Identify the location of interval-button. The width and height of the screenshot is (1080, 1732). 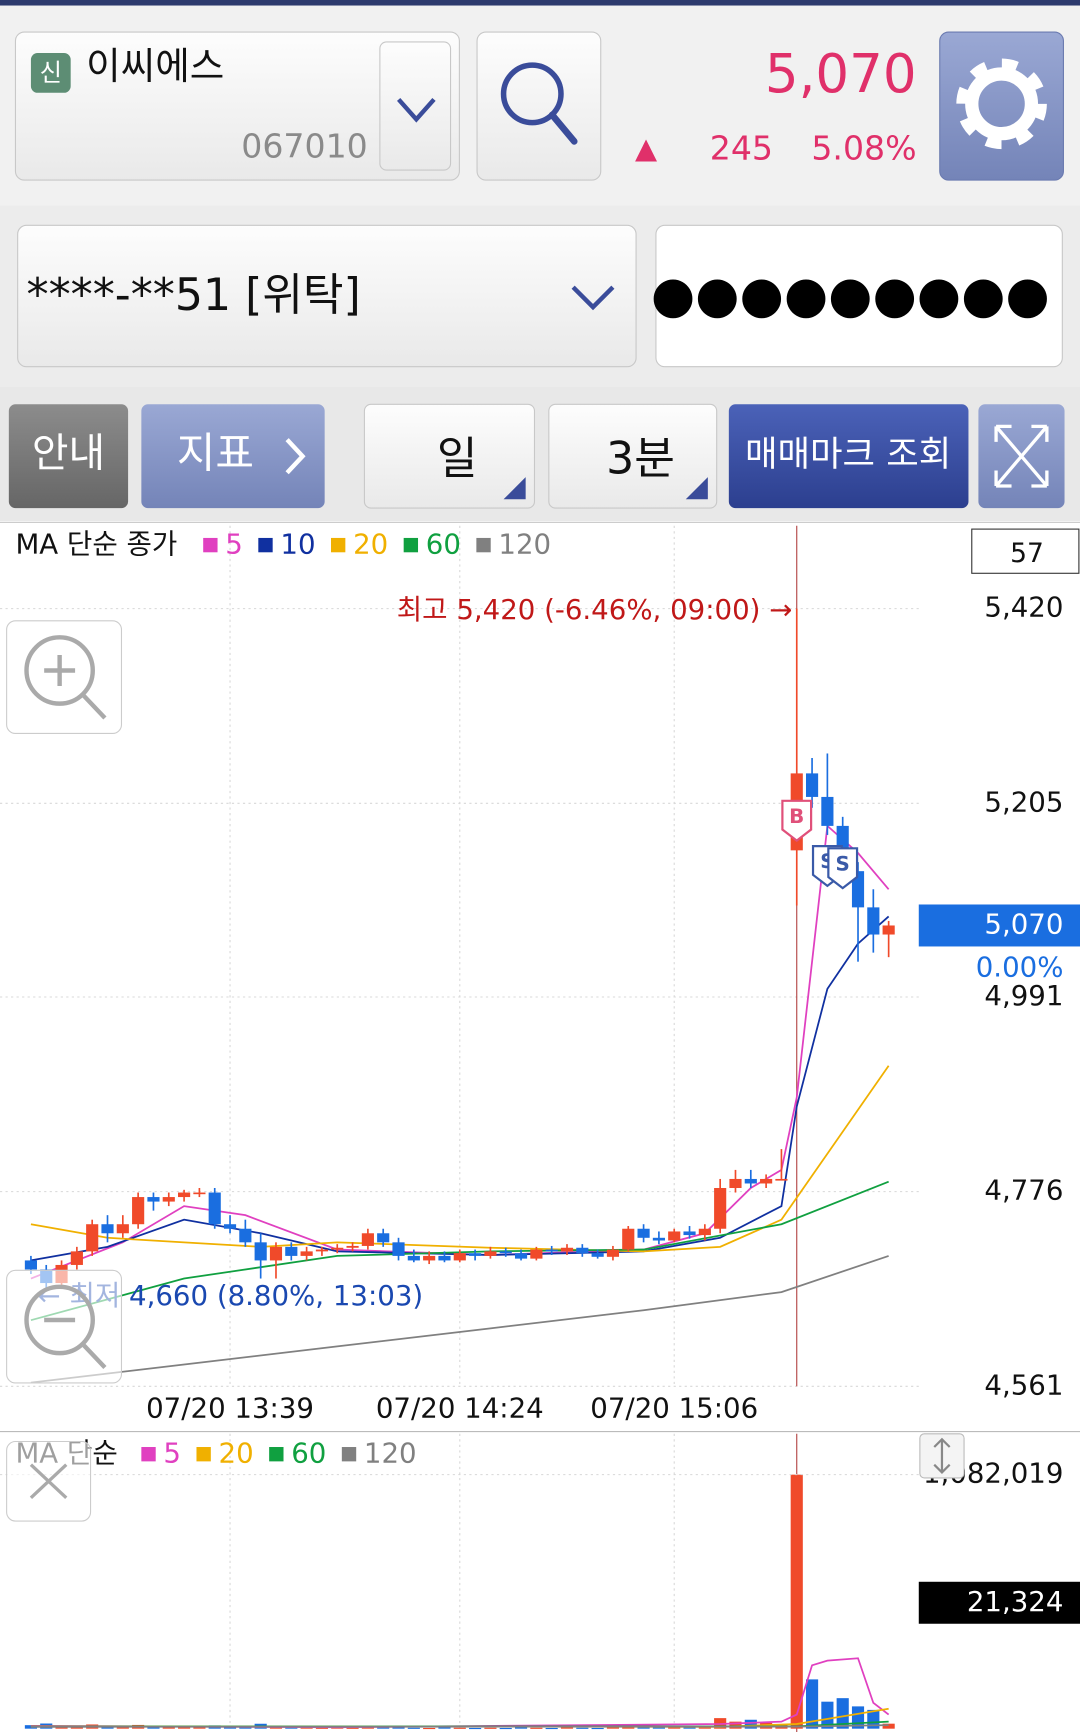
(633, 456).